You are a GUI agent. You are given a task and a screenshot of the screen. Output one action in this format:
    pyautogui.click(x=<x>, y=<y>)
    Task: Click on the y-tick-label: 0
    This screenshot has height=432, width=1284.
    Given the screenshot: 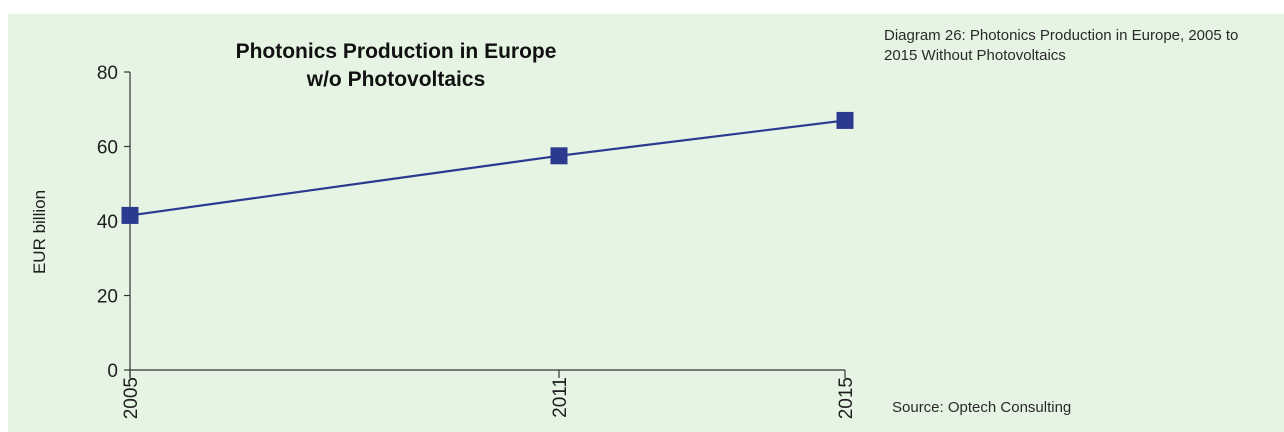 What is the action you would take?
    pyautogui.click(x=112, y=371)
    